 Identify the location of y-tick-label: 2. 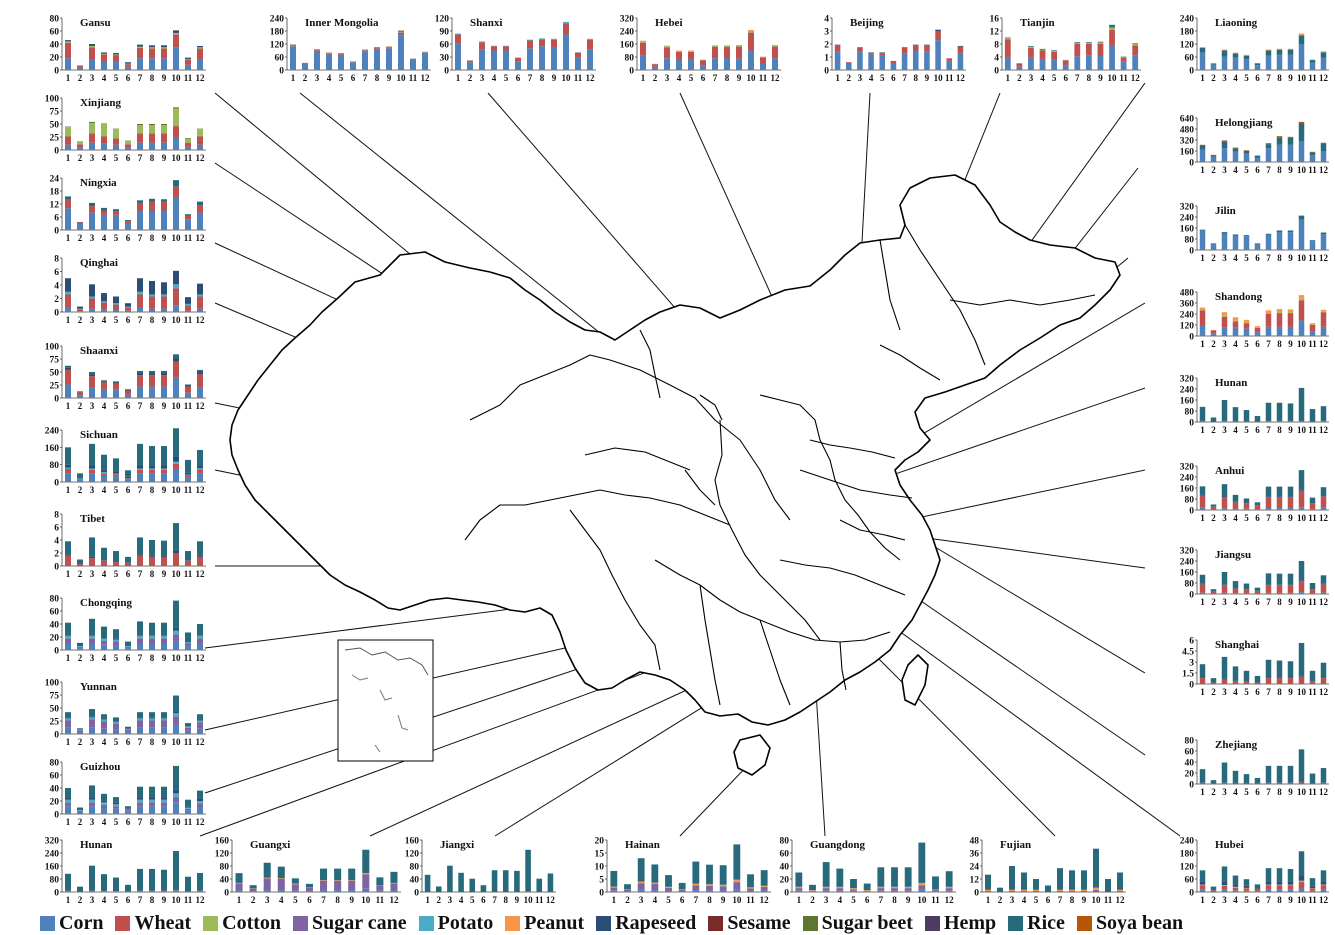
(56, 555).